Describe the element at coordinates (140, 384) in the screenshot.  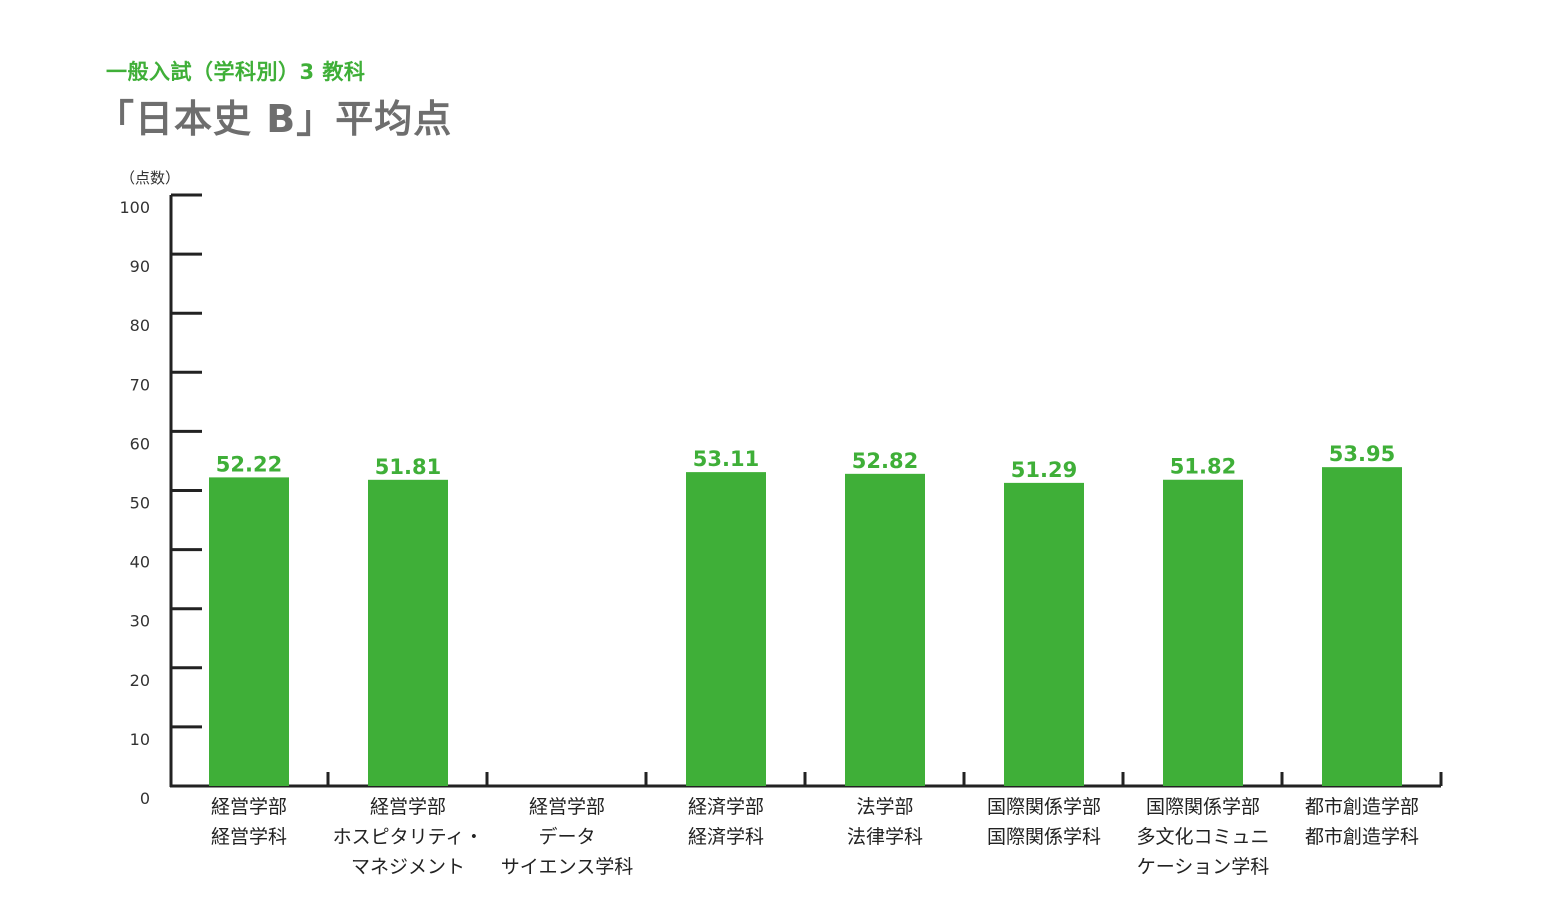
I see `y-tick-label: 70` at that location.